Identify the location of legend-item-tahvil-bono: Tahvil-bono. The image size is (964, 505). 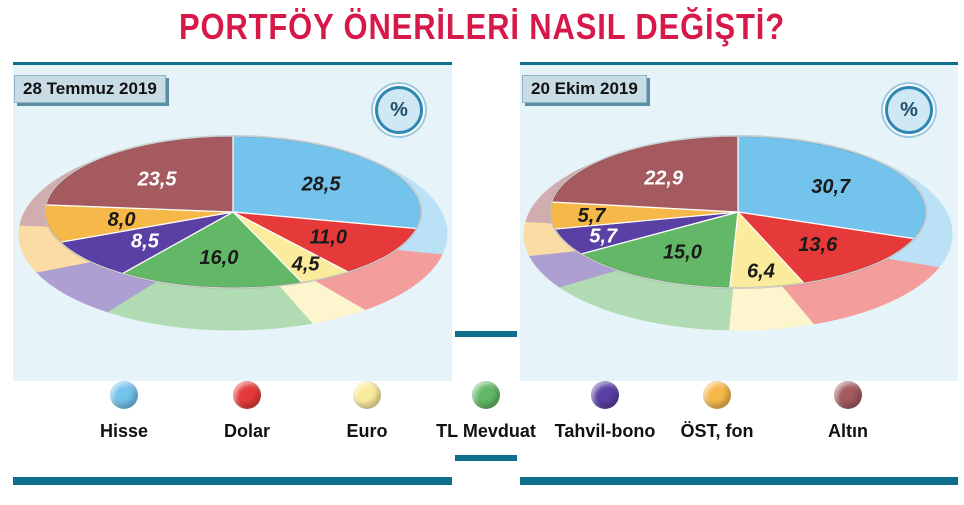
(605, 411).